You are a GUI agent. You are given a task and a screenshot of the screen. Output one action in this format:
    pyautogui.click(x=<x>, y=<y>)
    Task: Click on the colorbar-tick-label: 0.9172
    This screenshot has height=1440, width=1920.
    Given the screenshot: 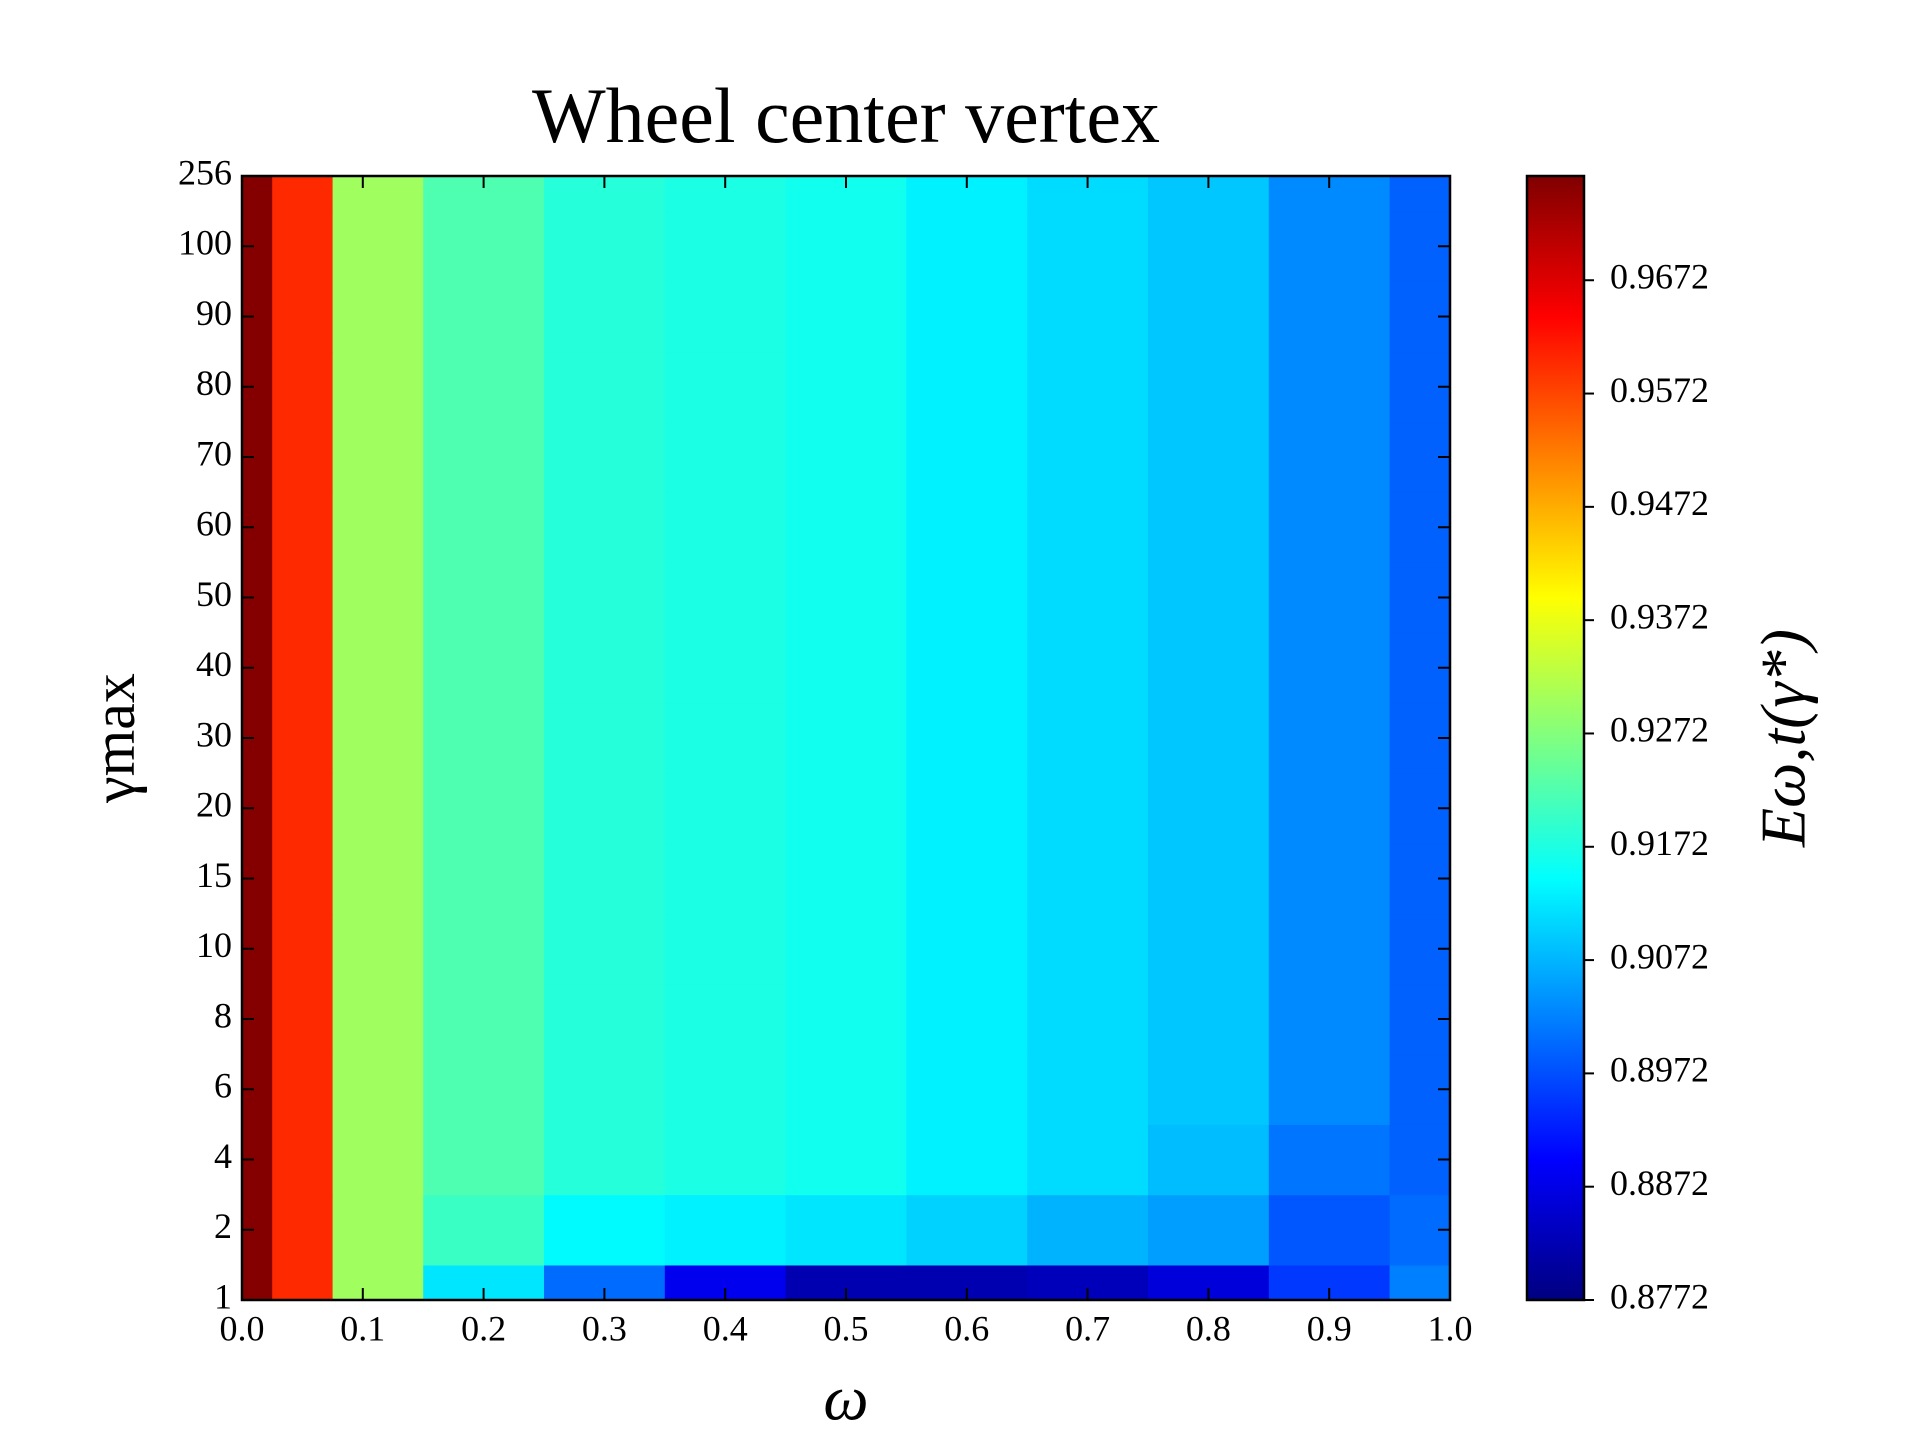 What is the action you would take?
    pyautogui.click(x=1659, y=843)
    